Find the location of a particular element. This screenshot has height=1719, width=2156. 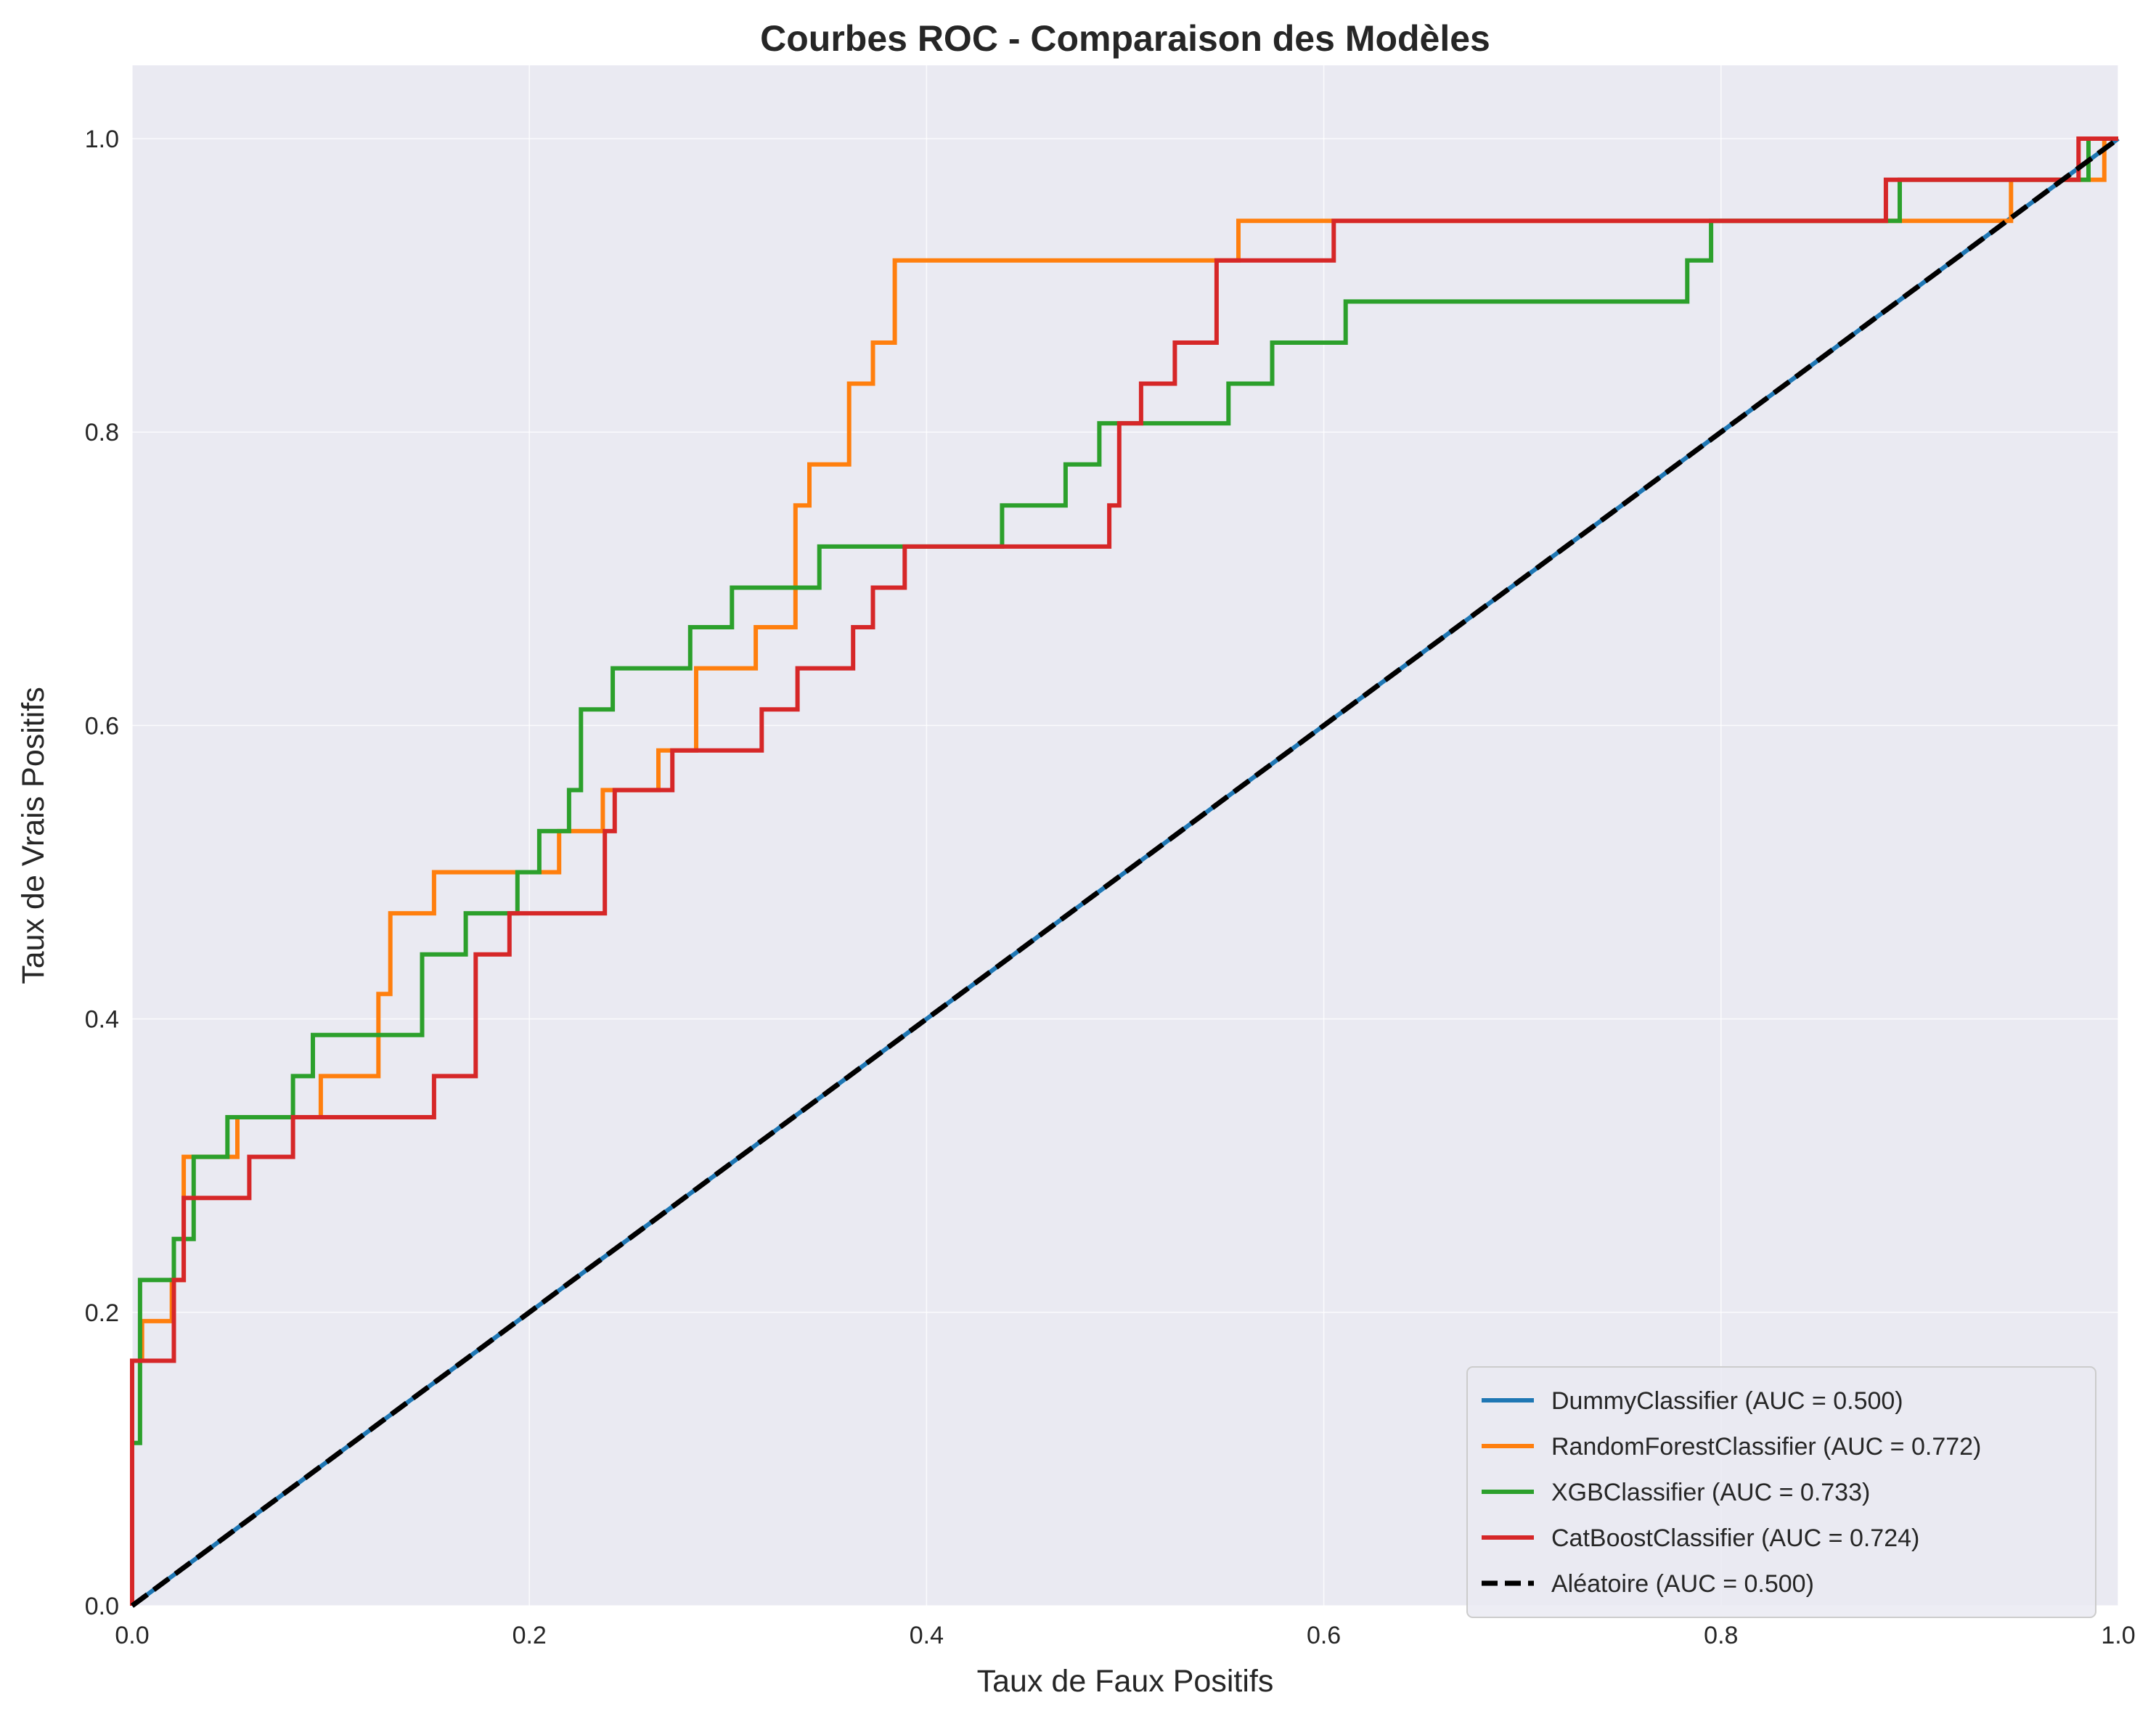

legend-box is located at coordinates (1781, 1492).